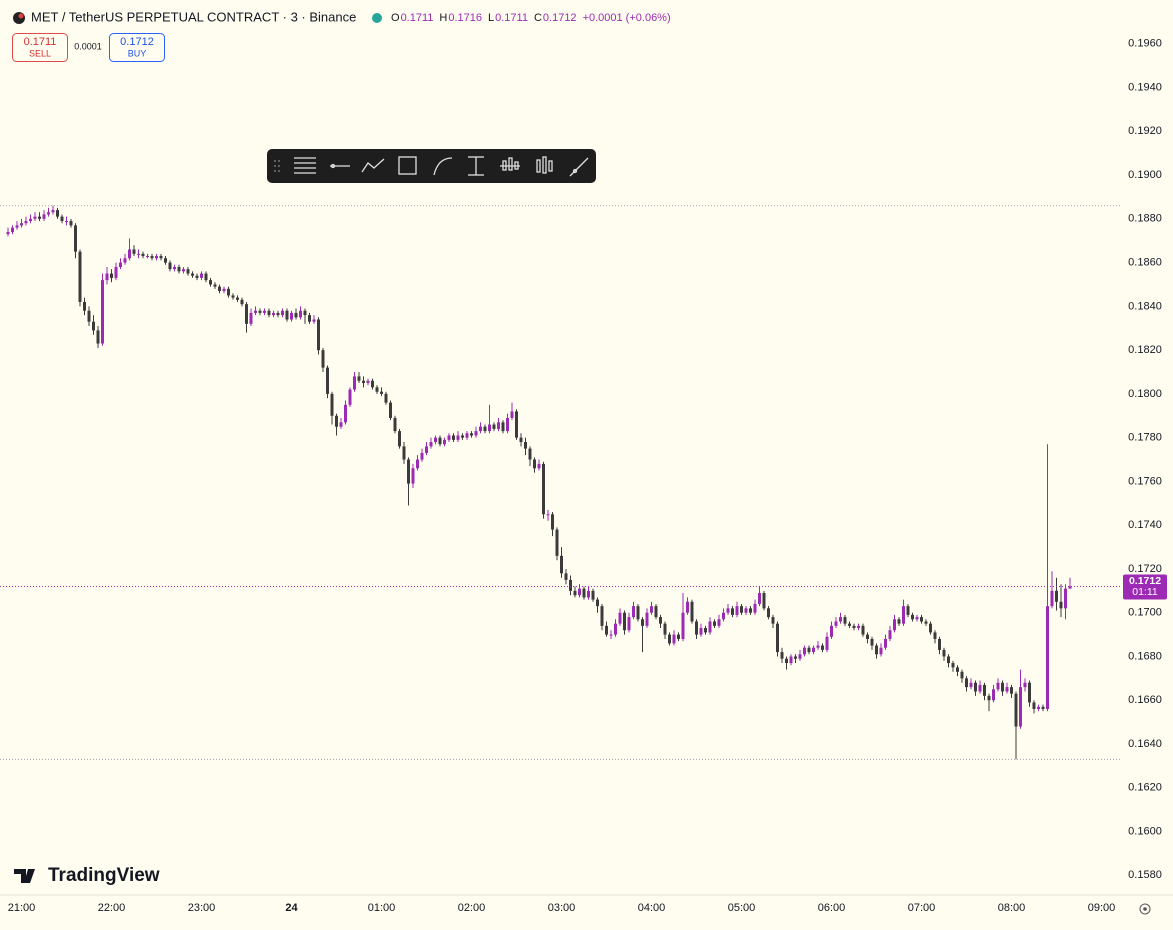 The image size is (1173, 930). I want to click on tool-bars, so click(544, 165).